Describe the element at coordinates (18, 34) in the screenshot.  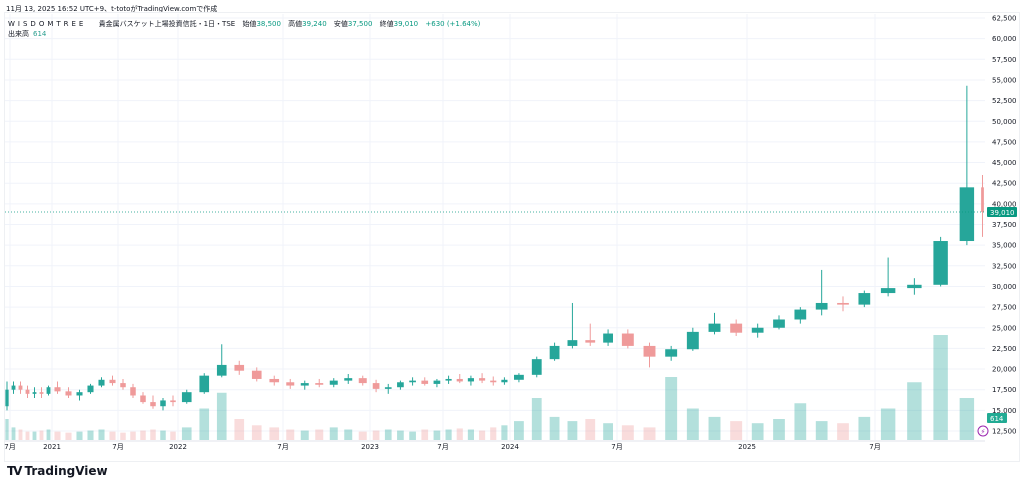
I see `volume-label: 出来高` at that location.